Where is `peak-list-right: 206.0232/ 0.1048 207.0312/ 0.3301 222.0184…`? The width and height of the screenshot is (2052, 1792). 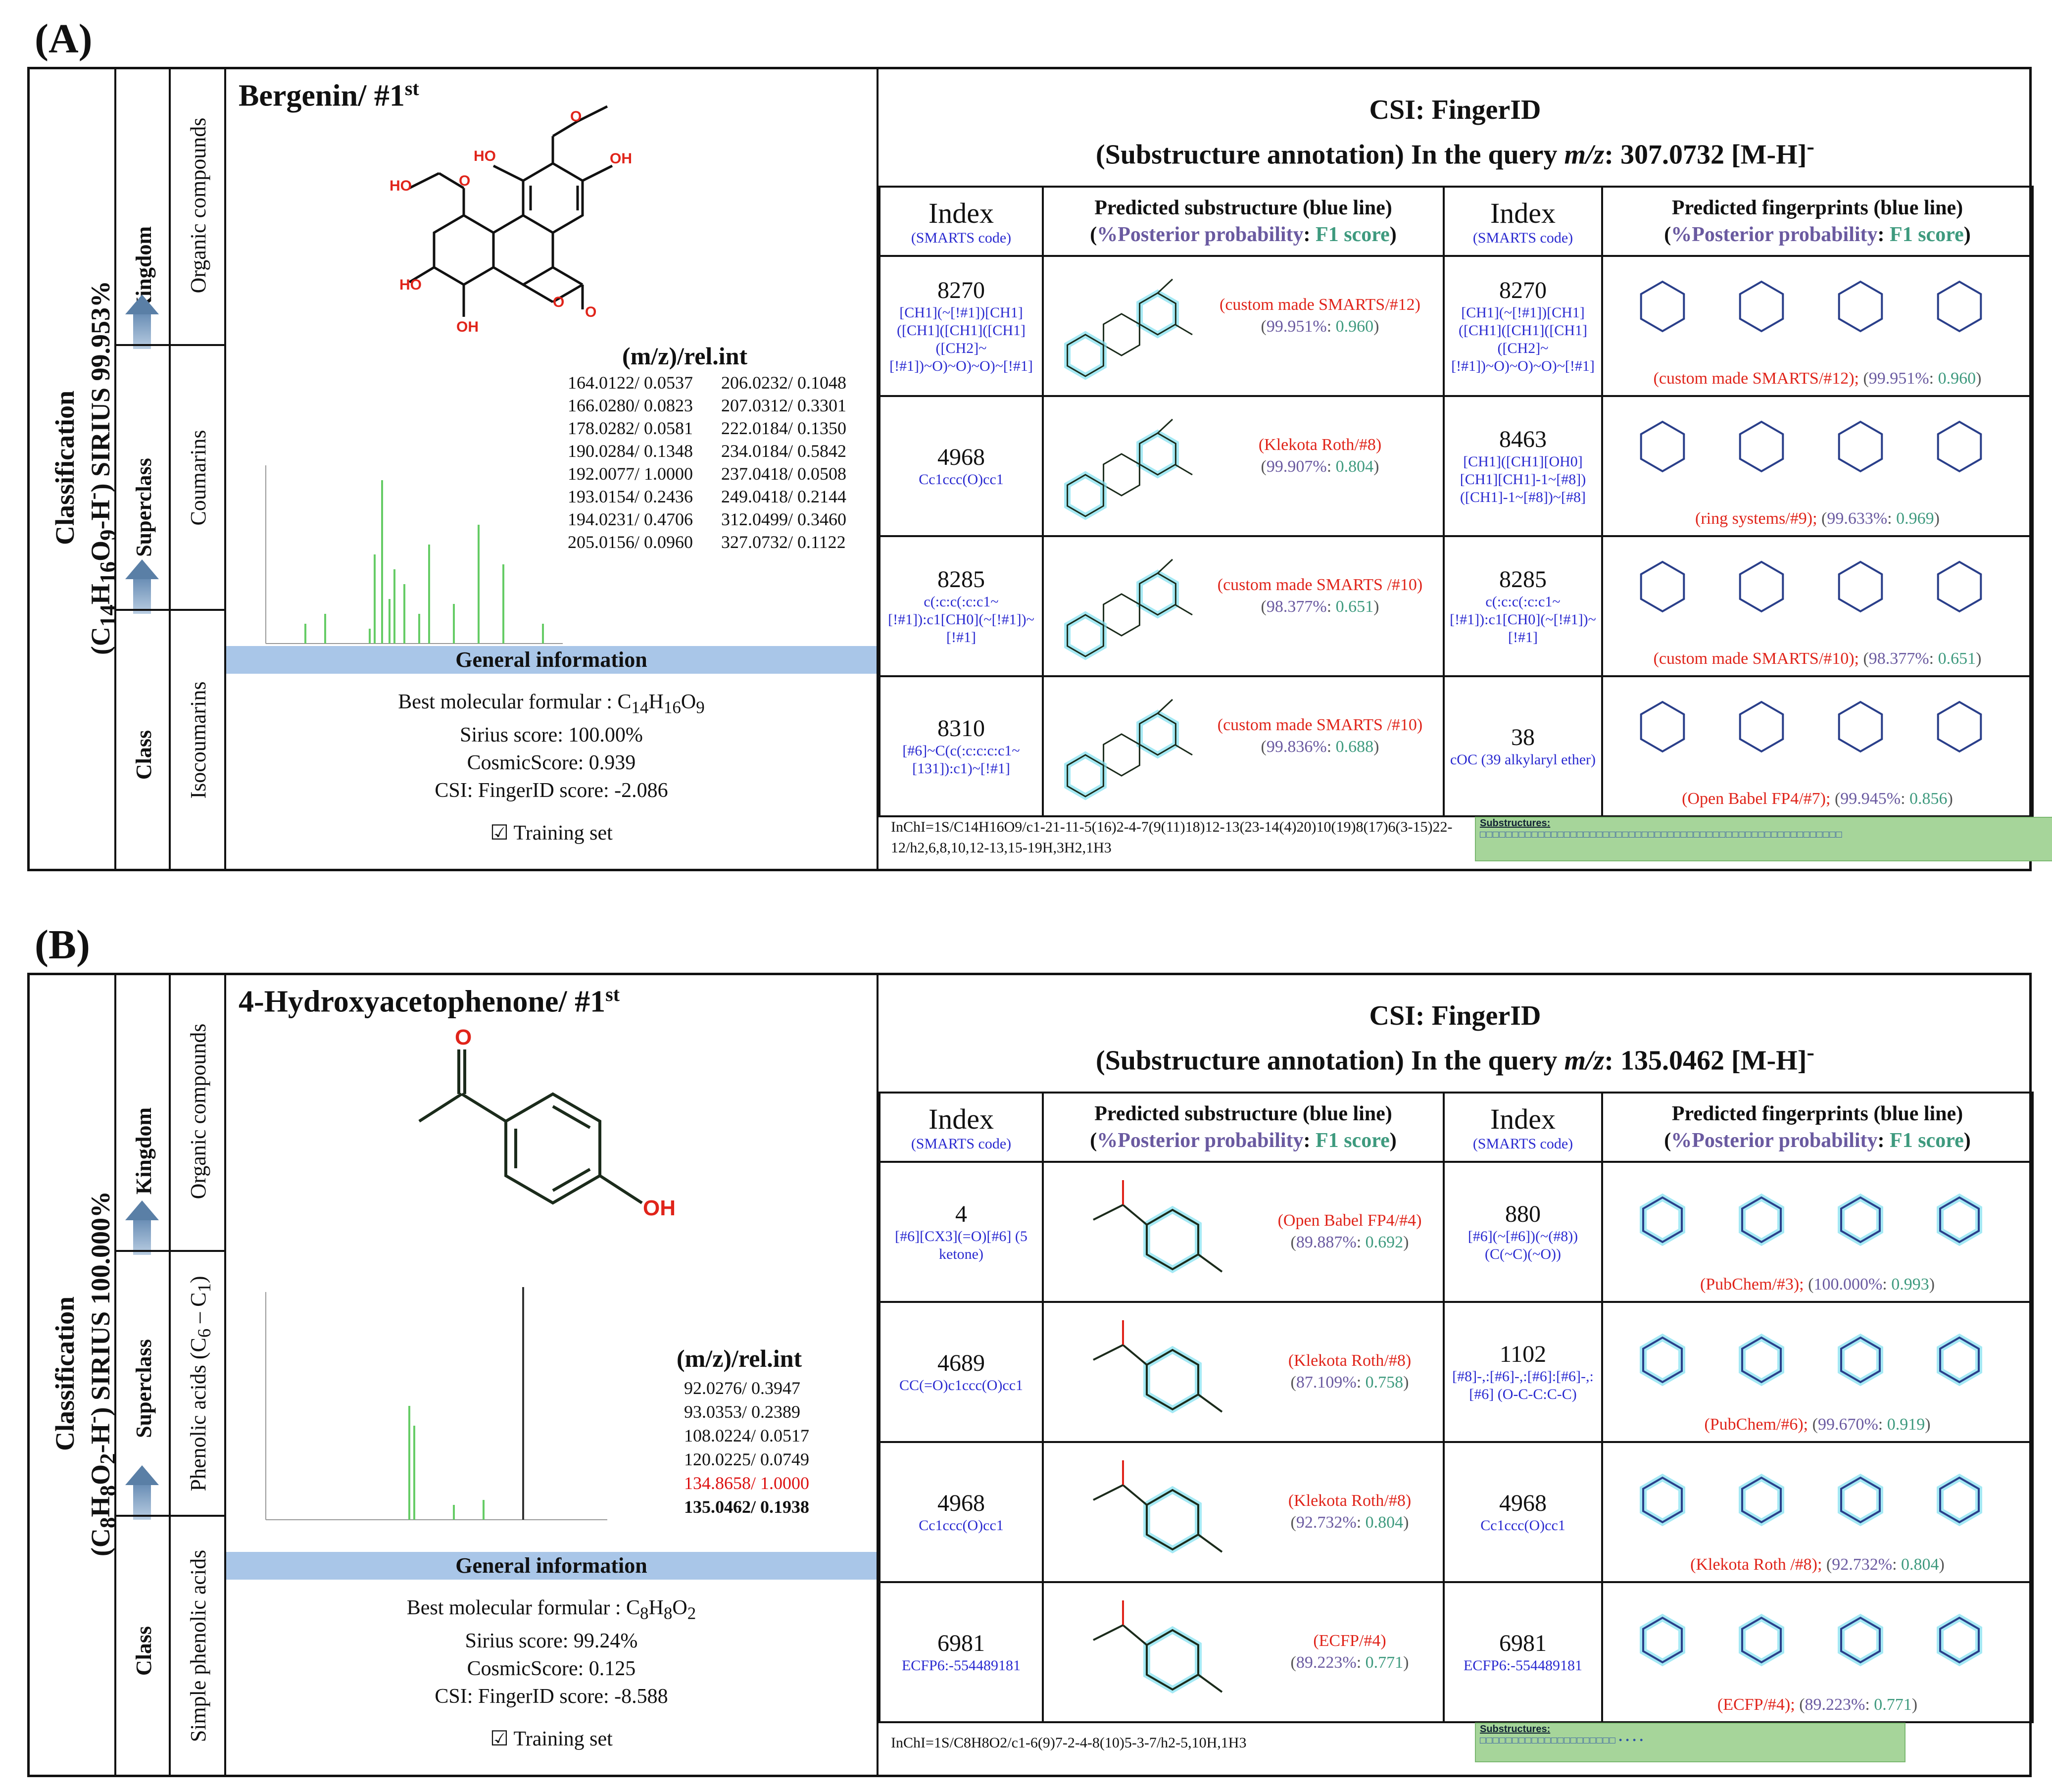 peak-list-right: 206.0232/ 0.1048 207.0312/ 0.3301 222.0184… is located at coordinates (784, 462).